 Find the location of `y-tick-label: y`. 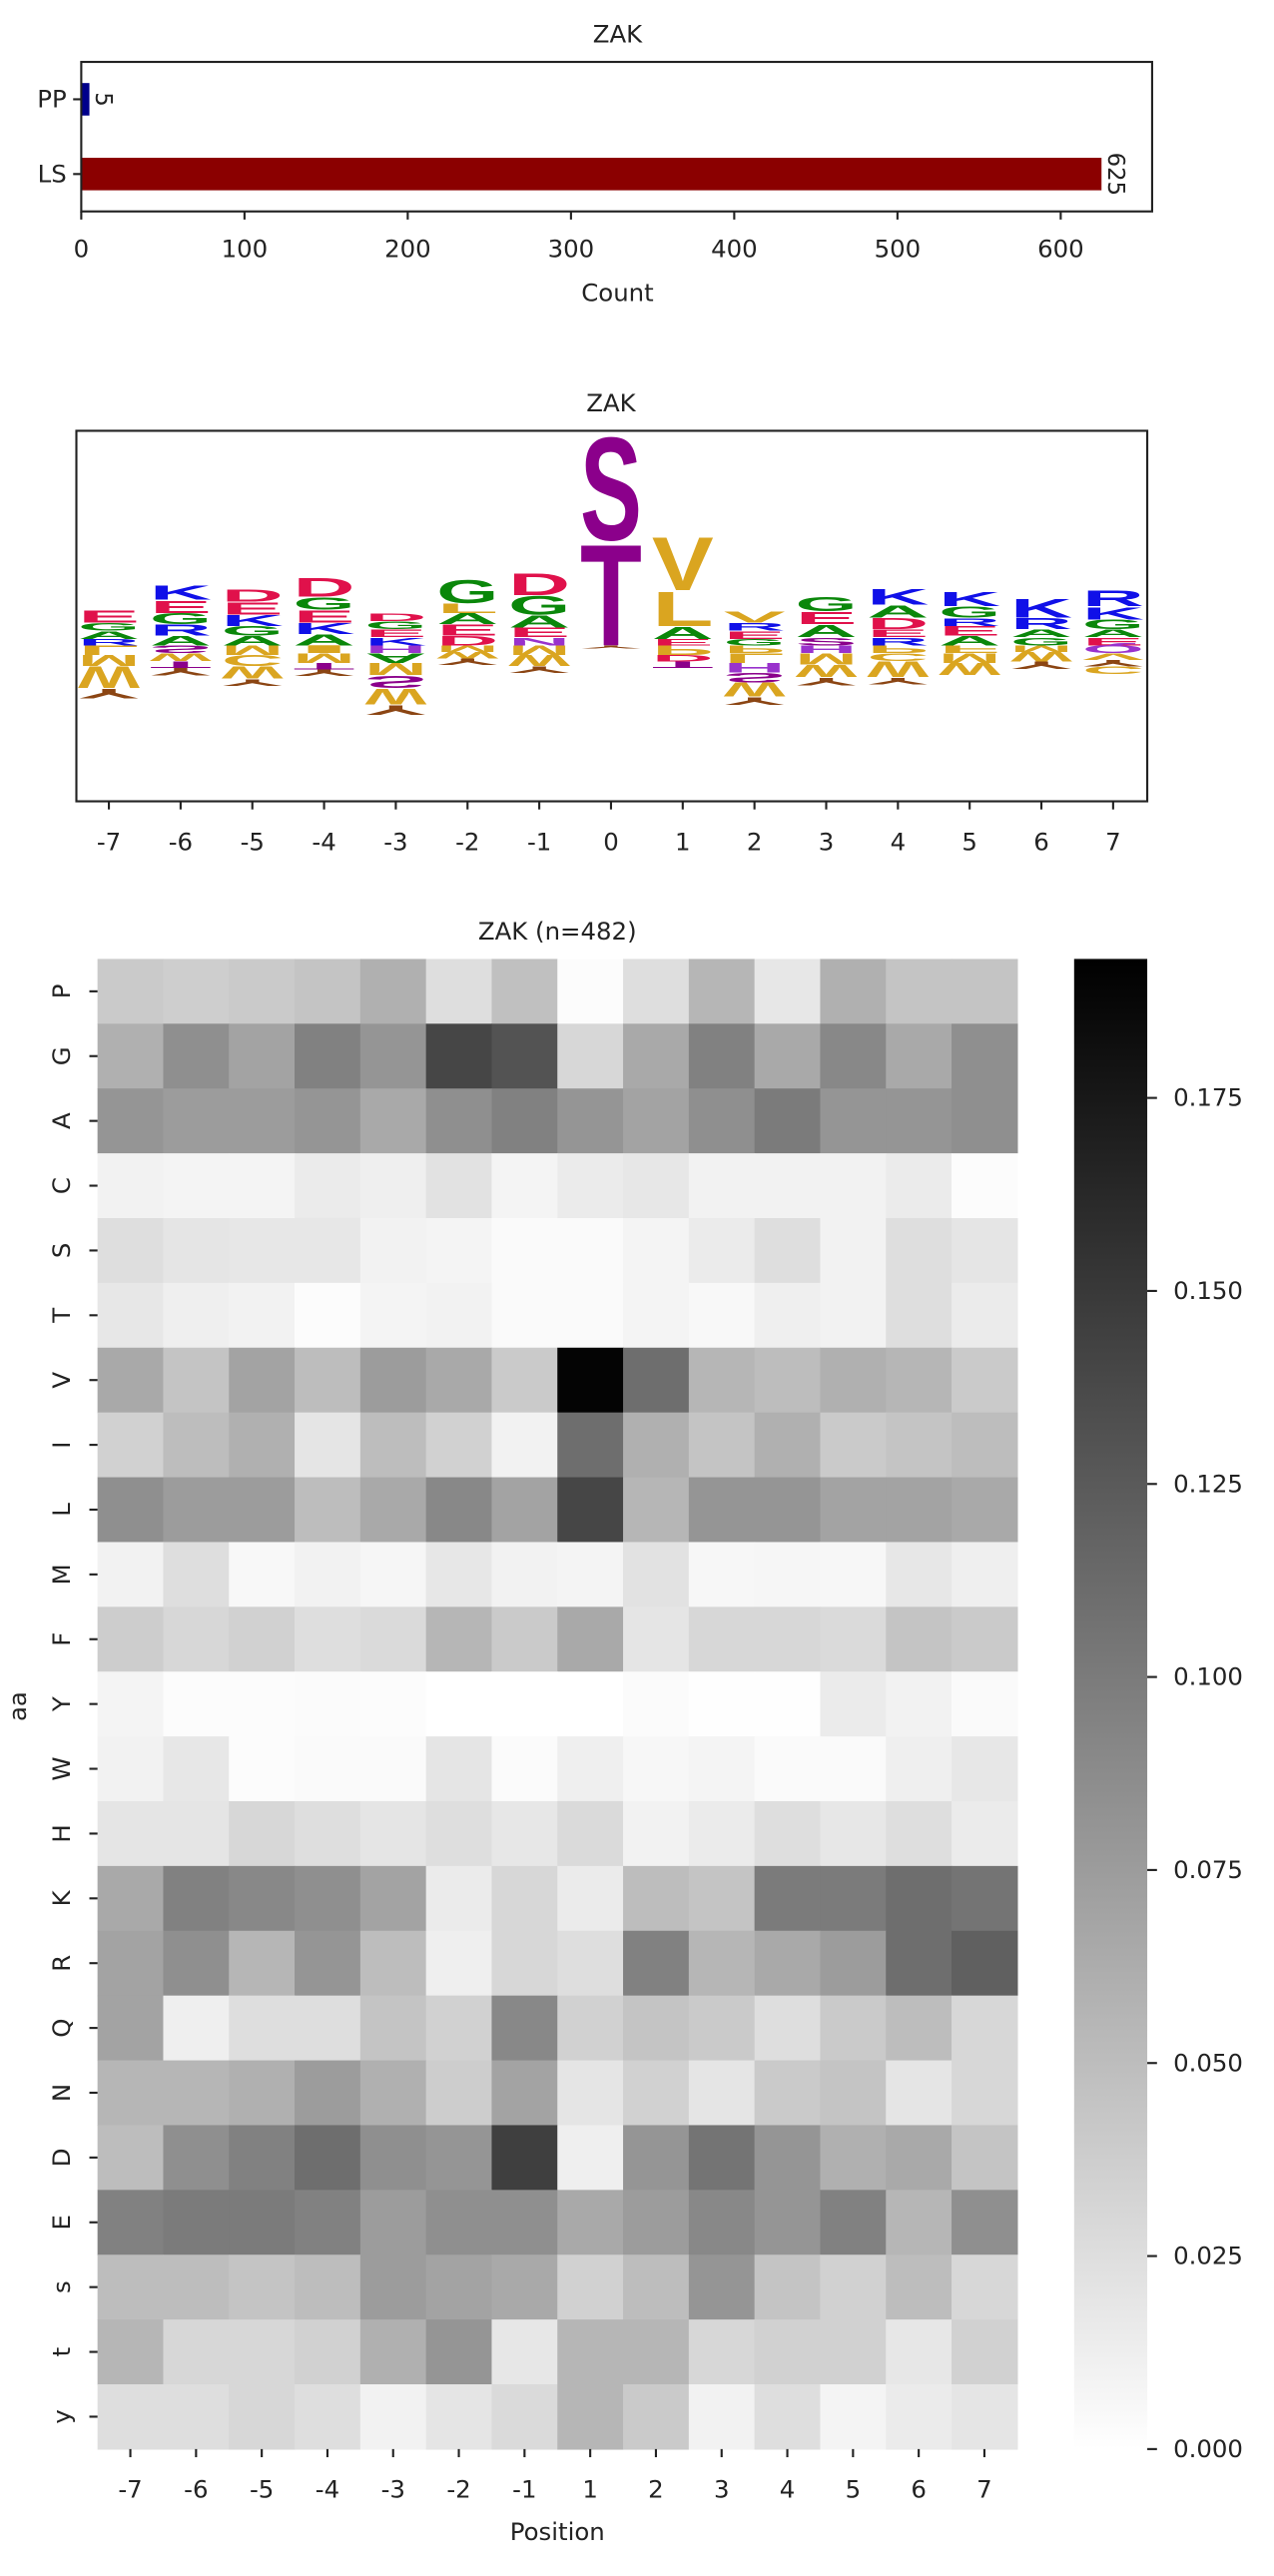

y-tick-label: y is located at coordinates (61, 2416).